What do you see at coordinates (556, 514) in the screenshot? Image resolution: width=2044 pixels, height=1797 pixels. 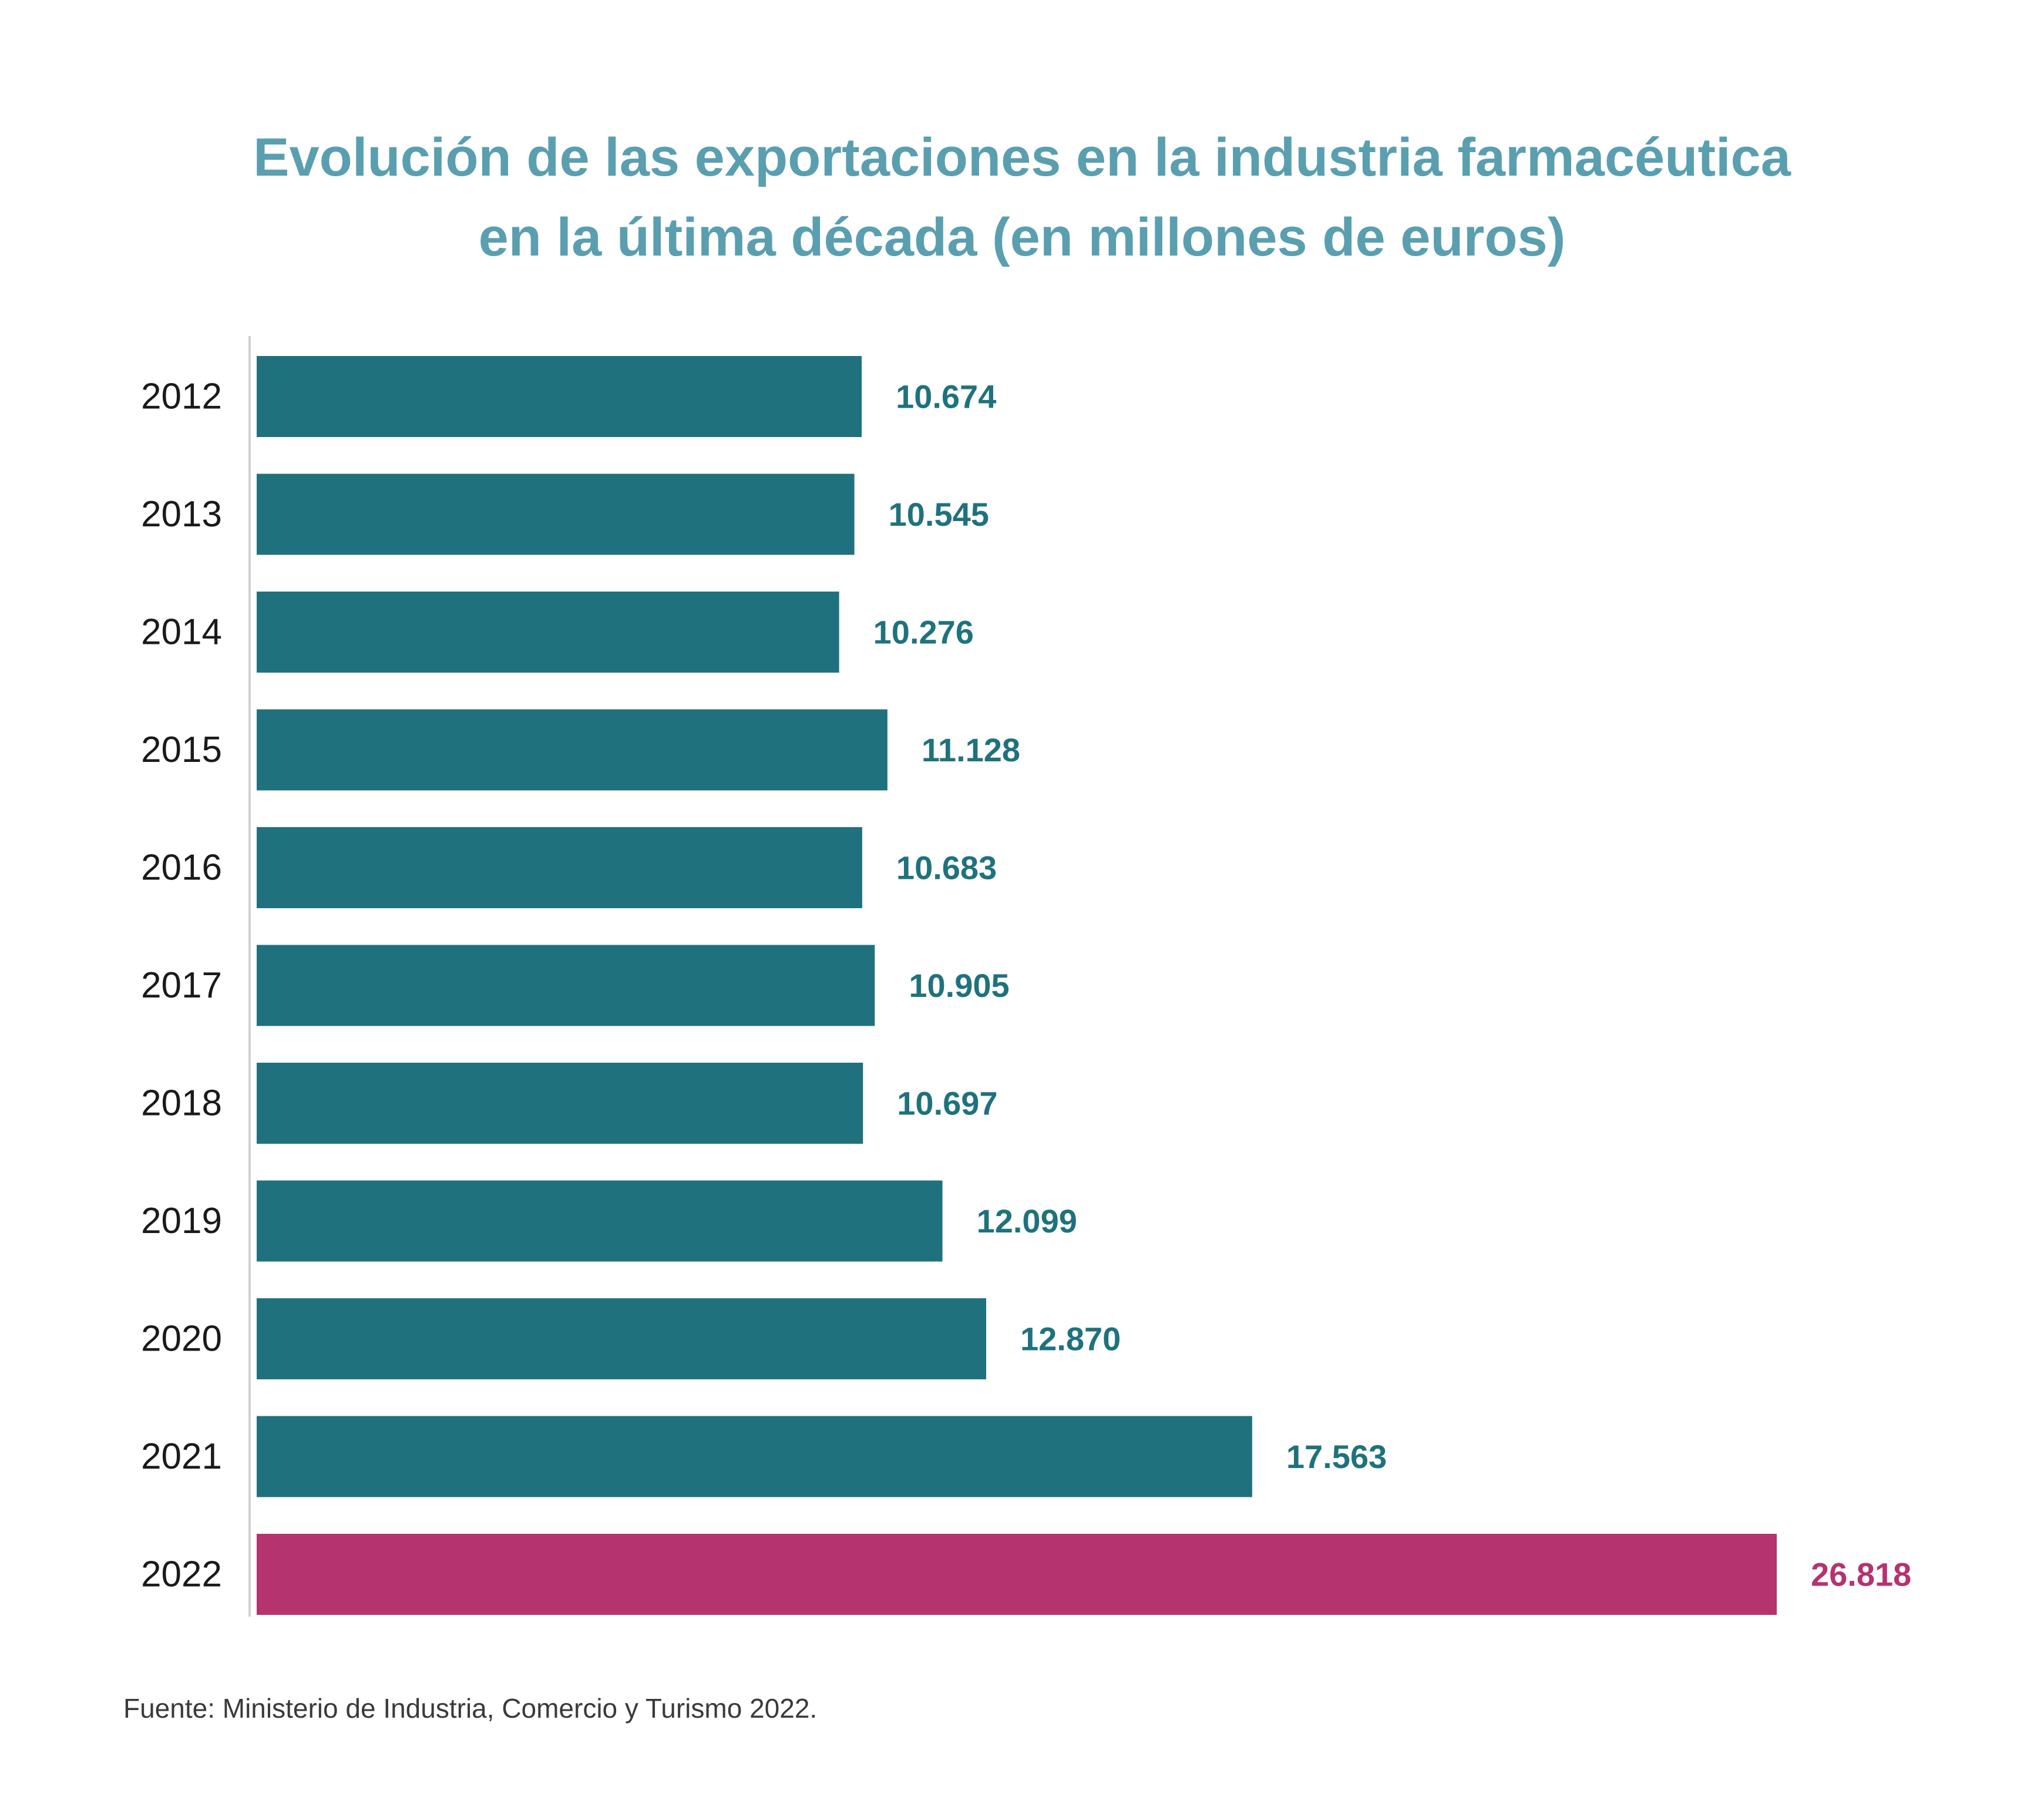 I see `bar-2013` at bounding box center [556, 514].